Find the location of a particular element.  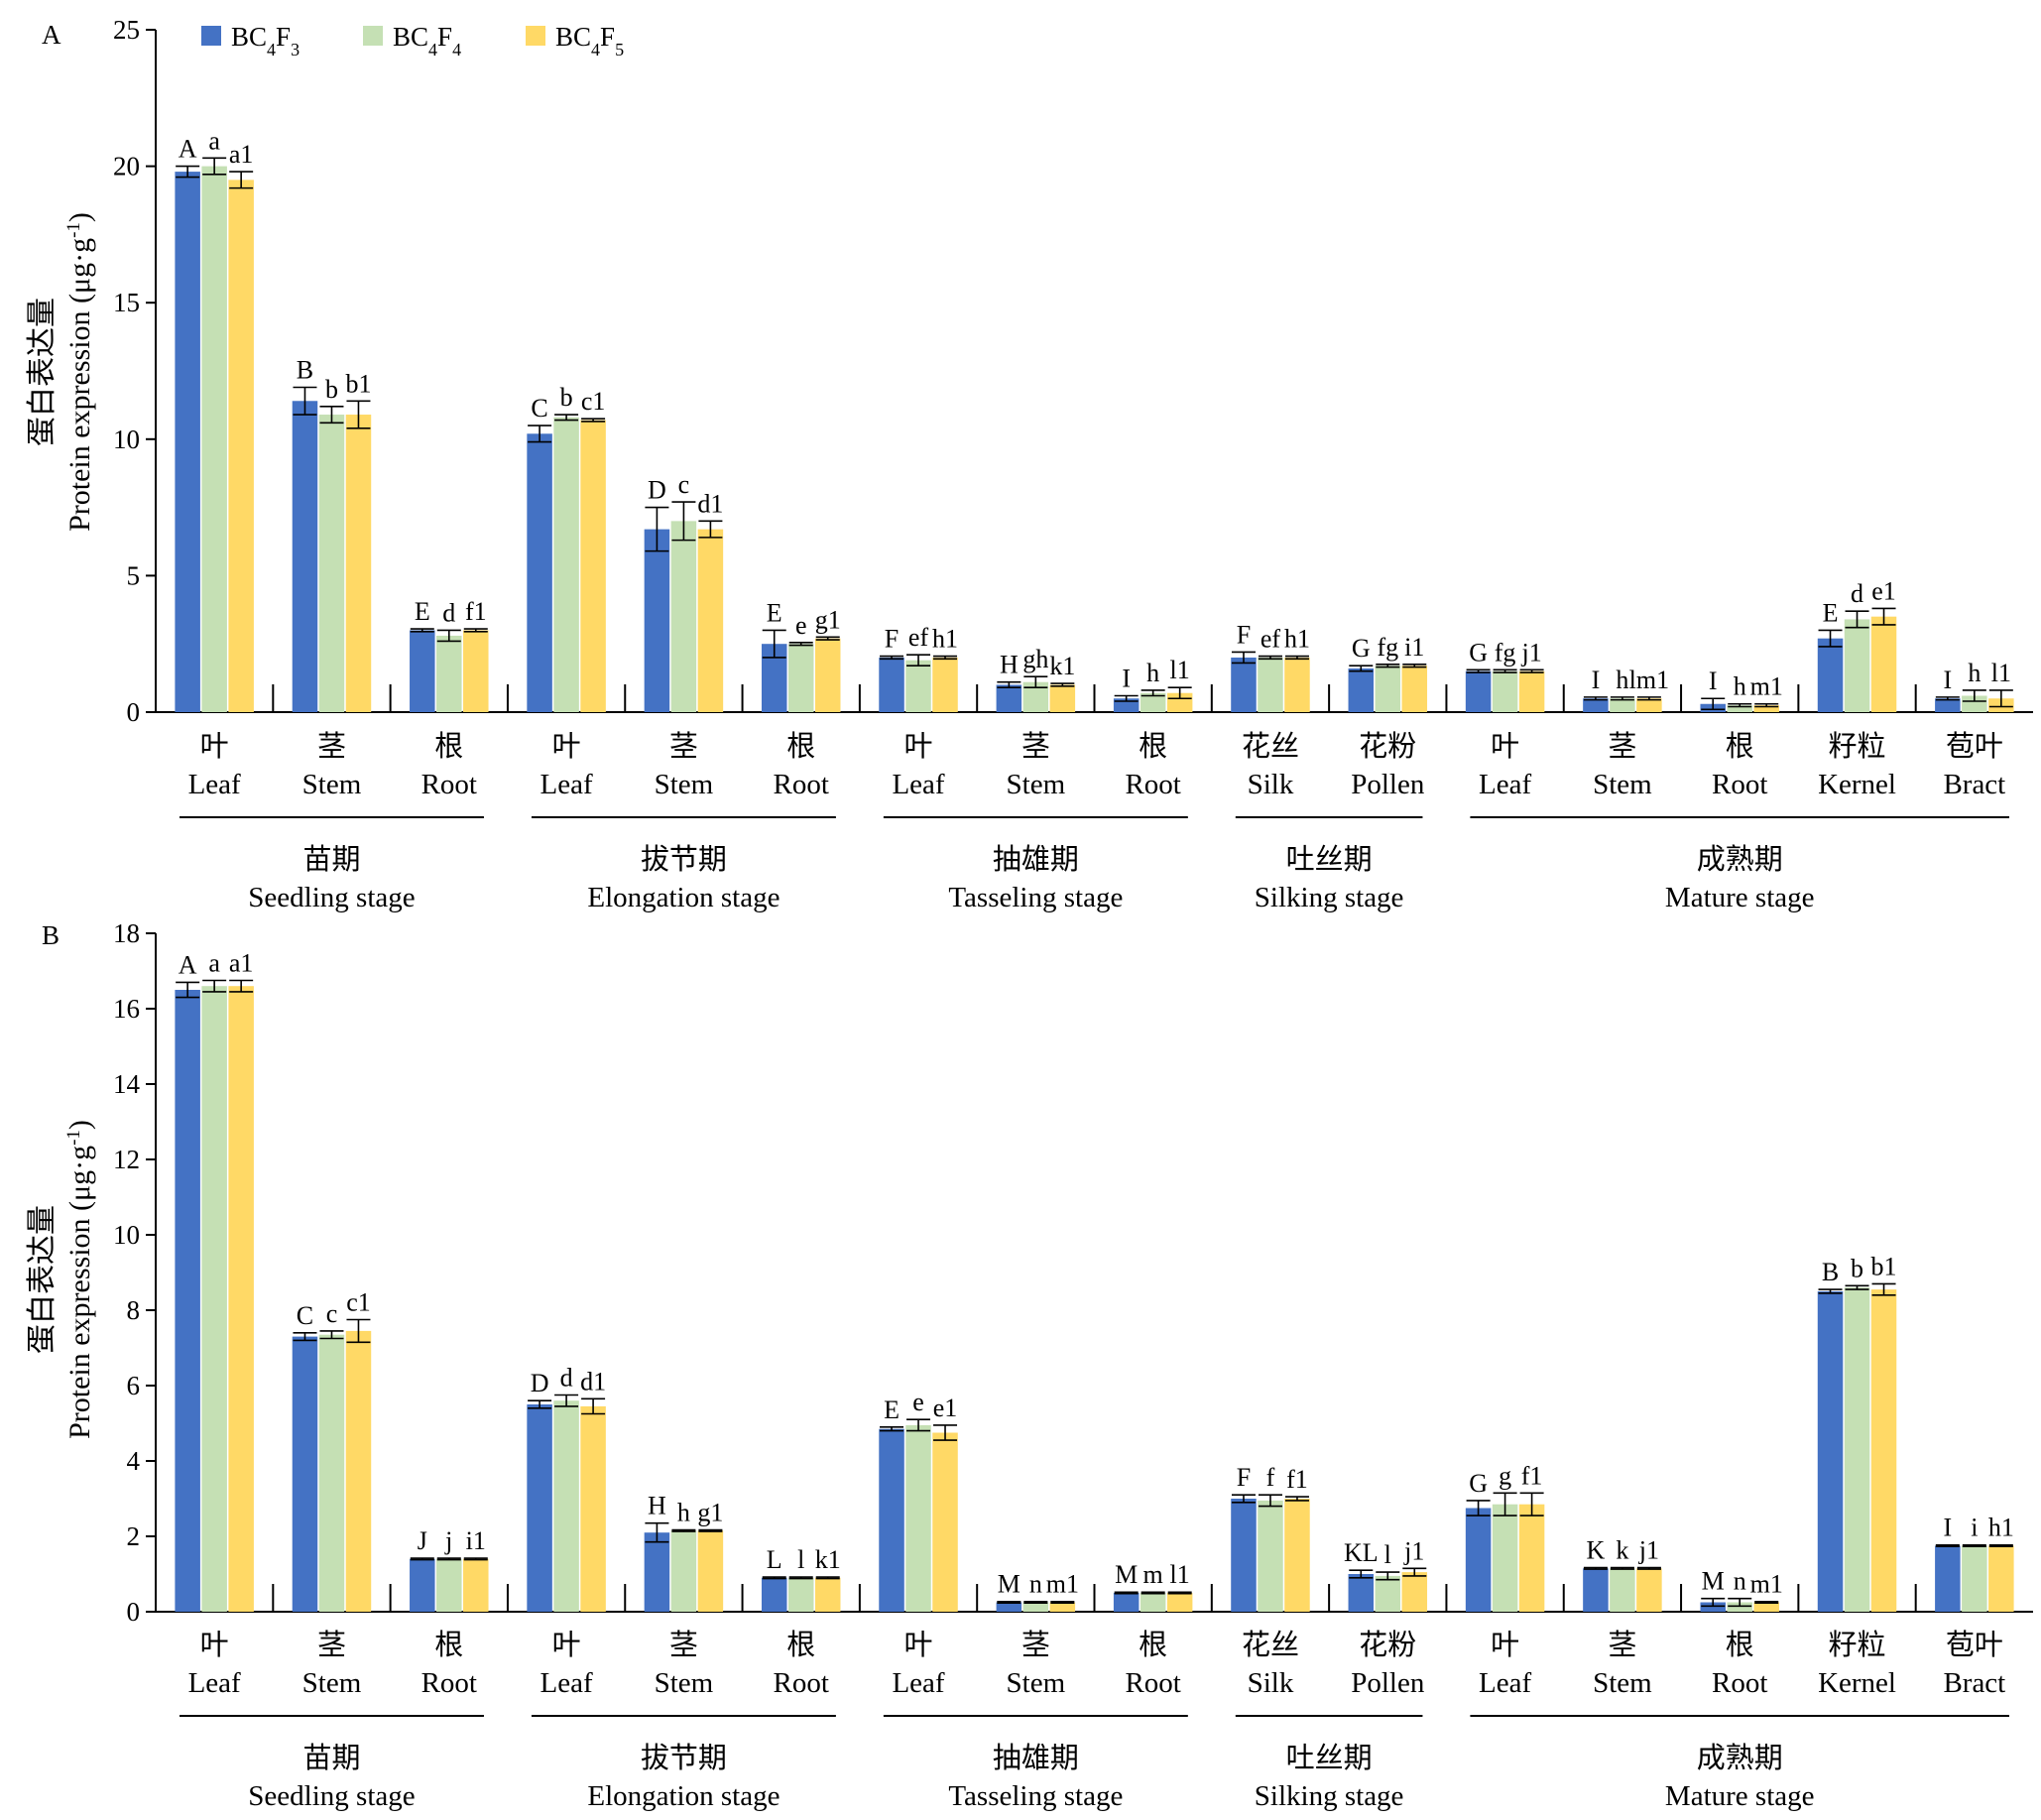

significance-label: a1 is located at coordinates (242, 154).